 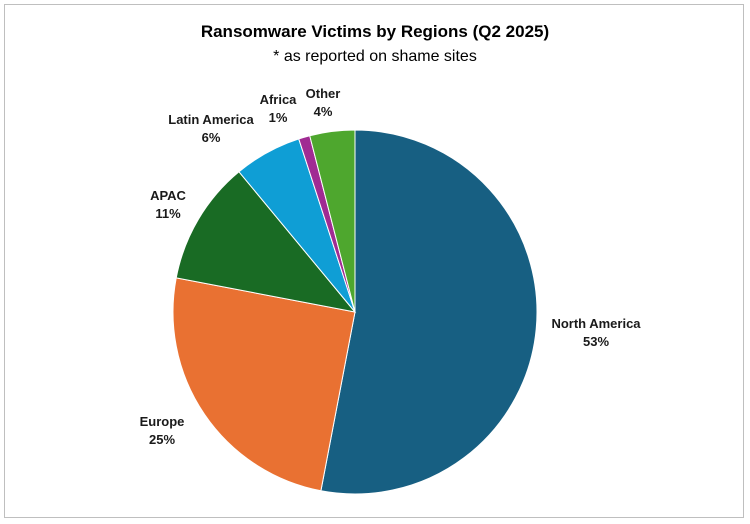 I want to click on pie-slice-europe, so click(x=264, y=384).